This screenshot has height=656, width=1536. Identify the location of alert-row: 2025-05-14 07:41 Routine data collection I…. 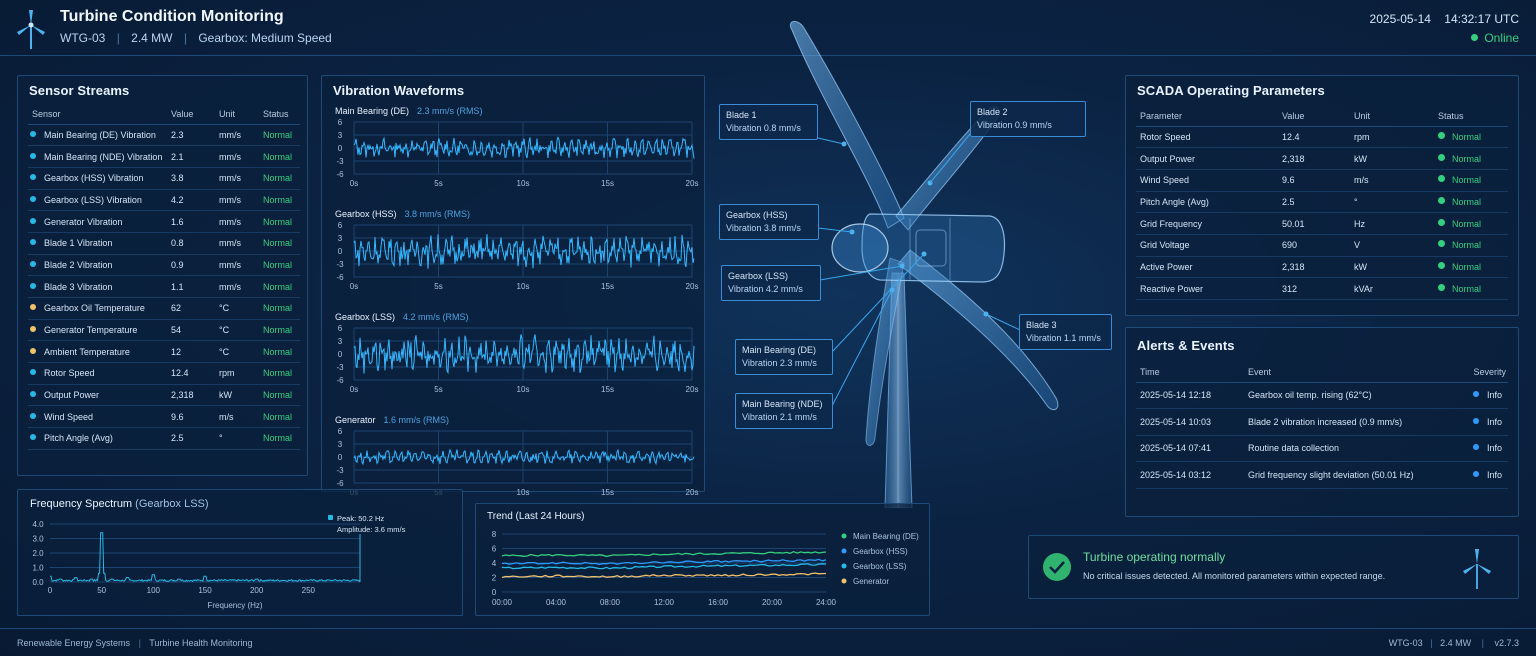
(1322, 448).